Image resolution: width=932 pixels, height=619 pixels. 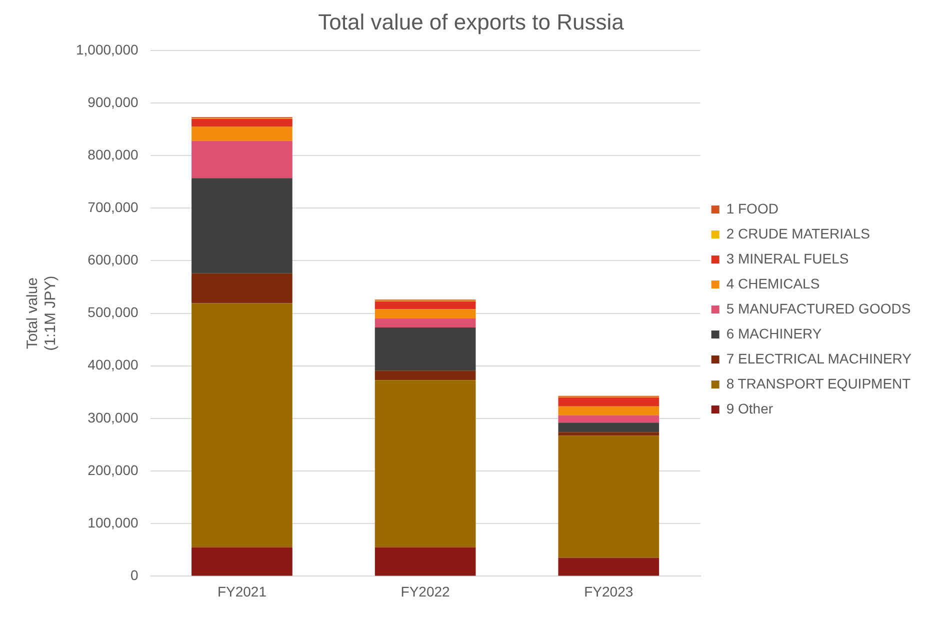 I want to click on legend-label: 8 TRANSPORT EQUIPMENT, so click(x=819, y=383).